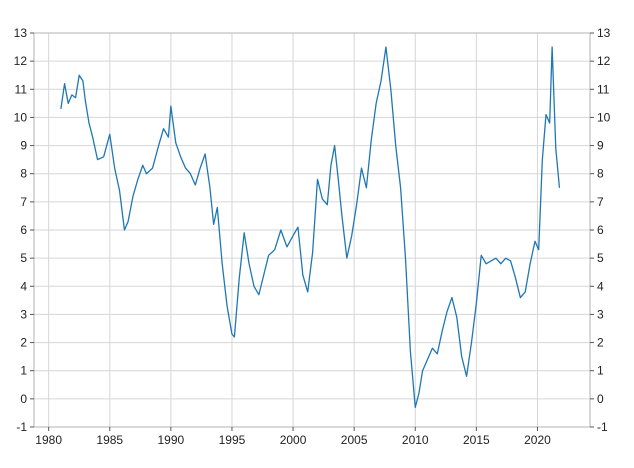  Describe the element at coordinates (23, 202) in the screenshot. I see `y-tick-label-left: 7` at that location.